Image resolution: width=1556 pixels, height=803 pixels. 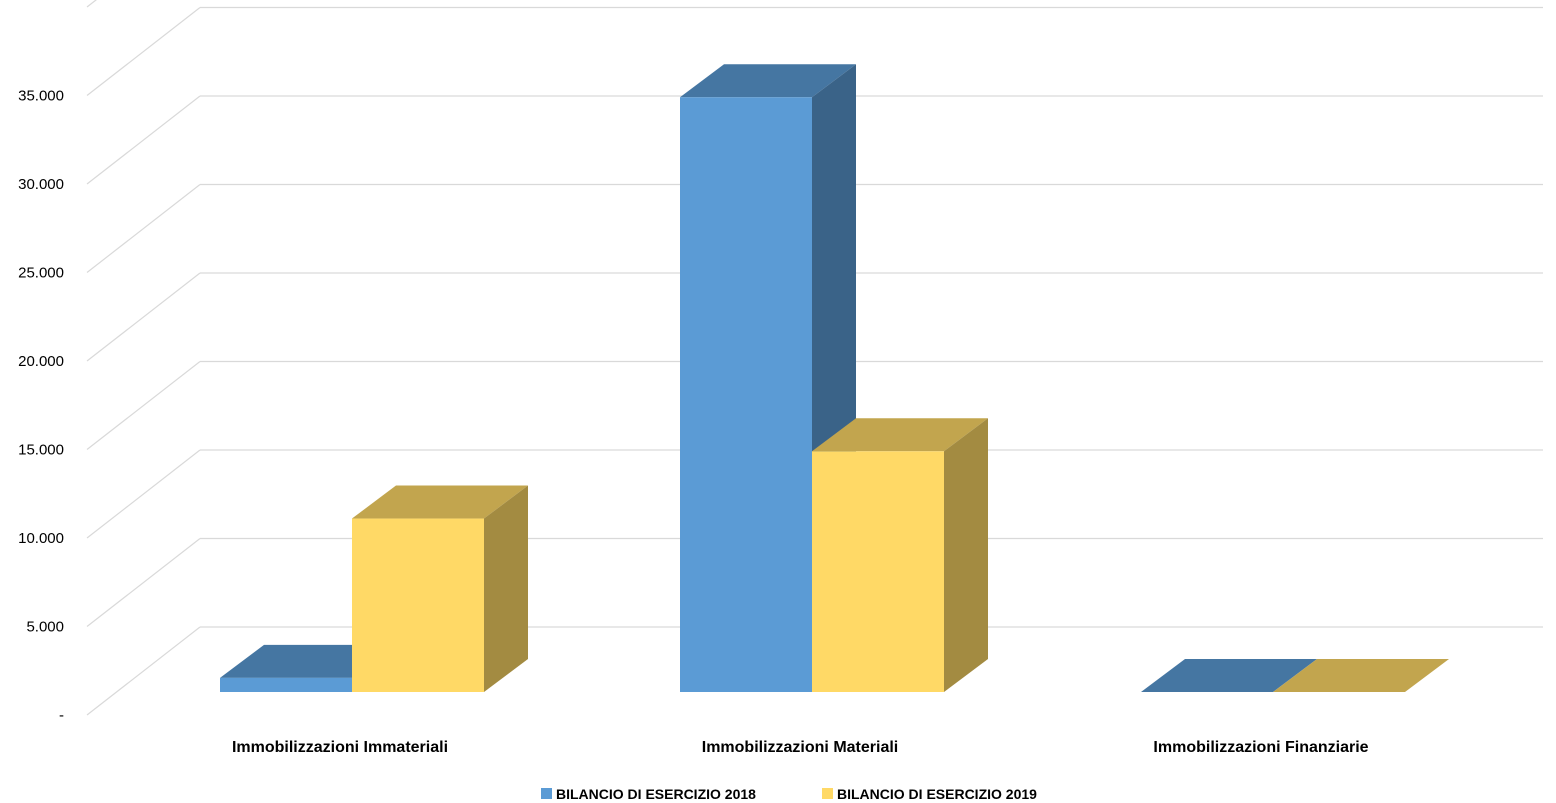 I want to click on x-category-label: Immobilizzazioni Immateriali, so click(x=340, y=747).